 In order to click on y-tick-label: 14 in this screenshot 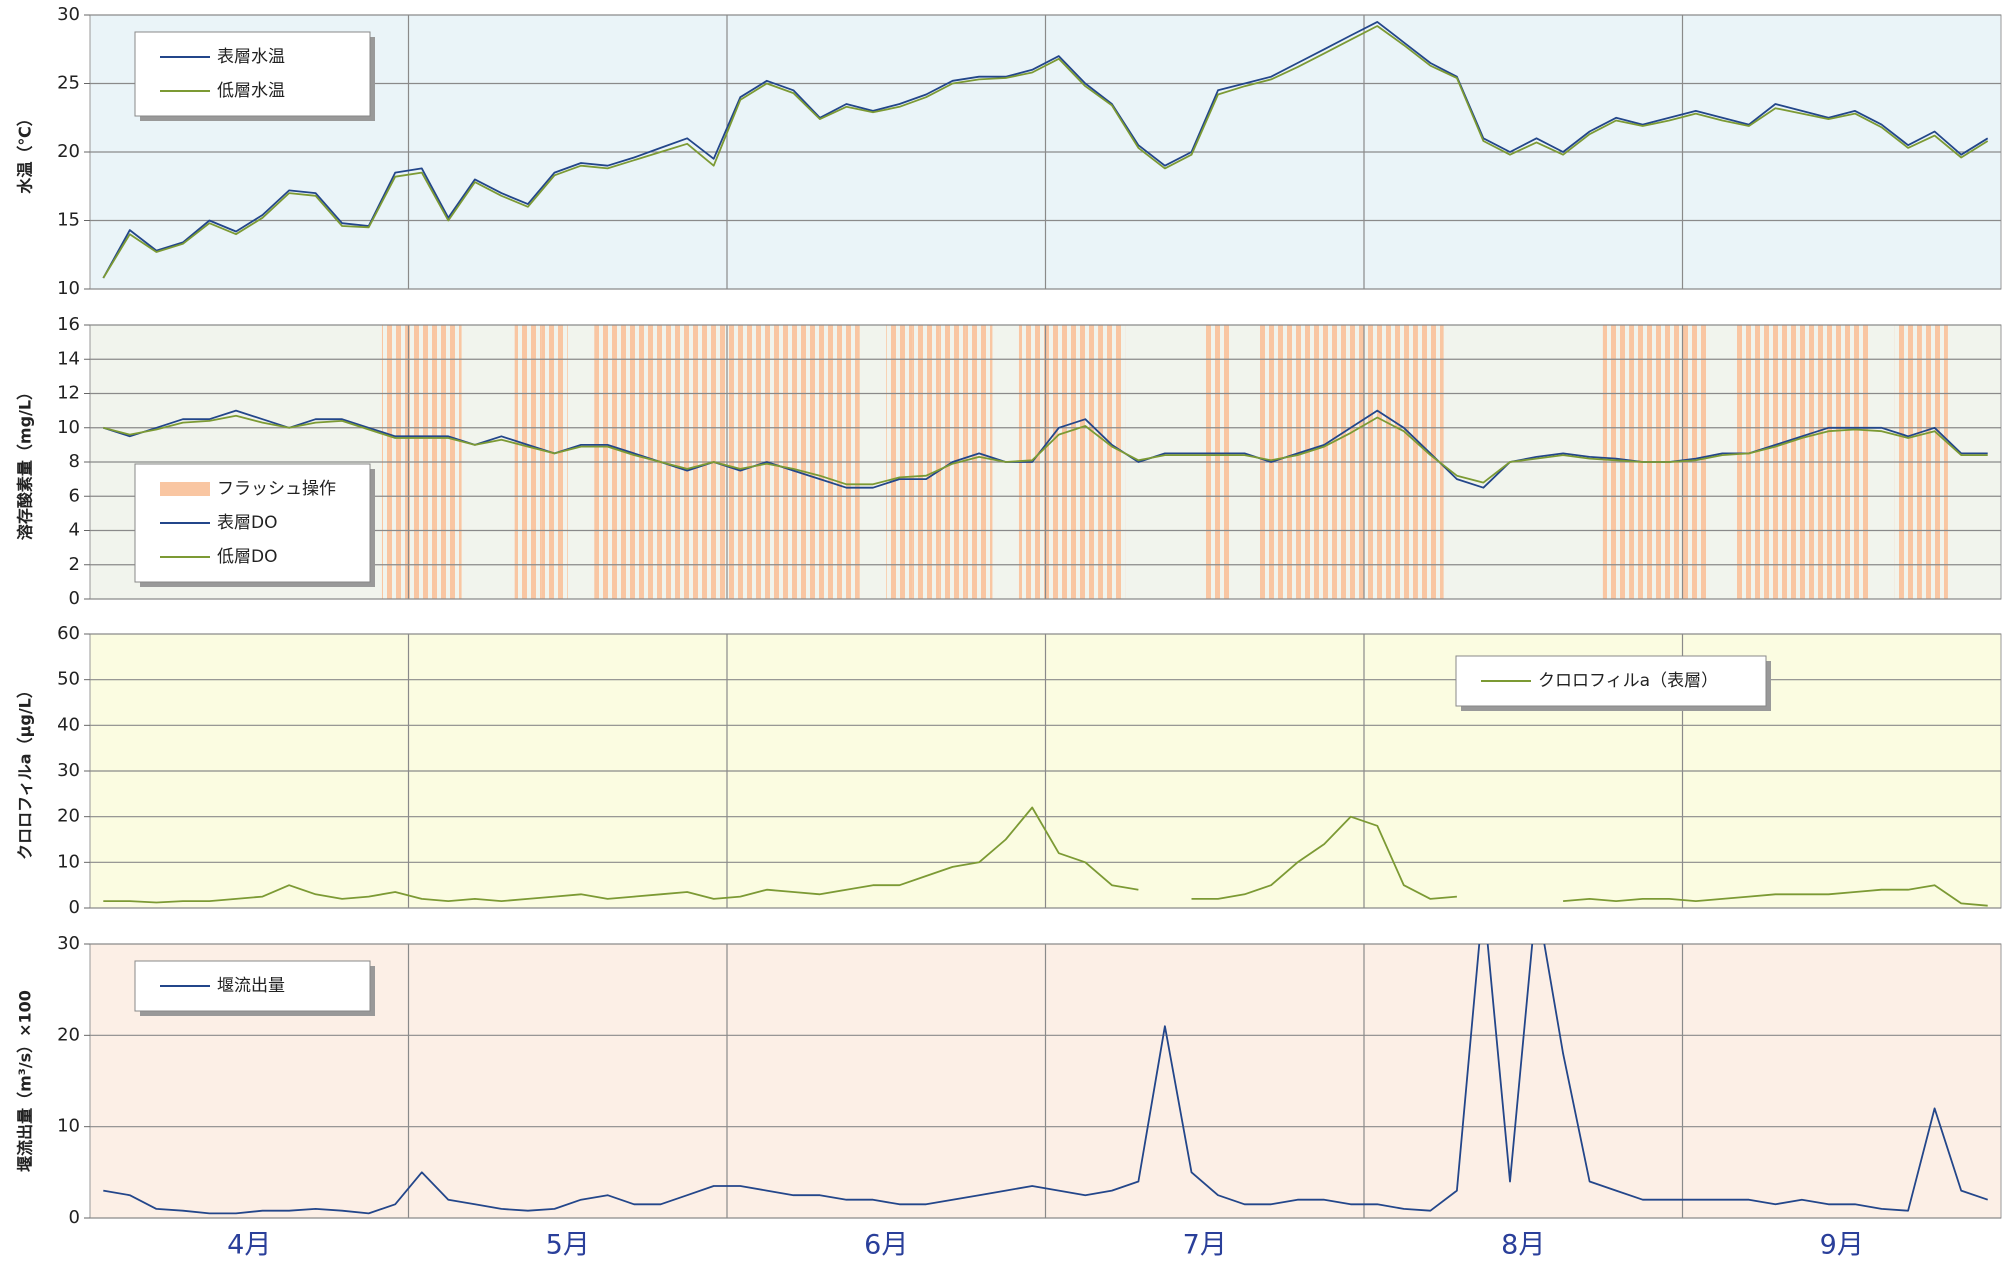, I will do `click(68, 358)`.